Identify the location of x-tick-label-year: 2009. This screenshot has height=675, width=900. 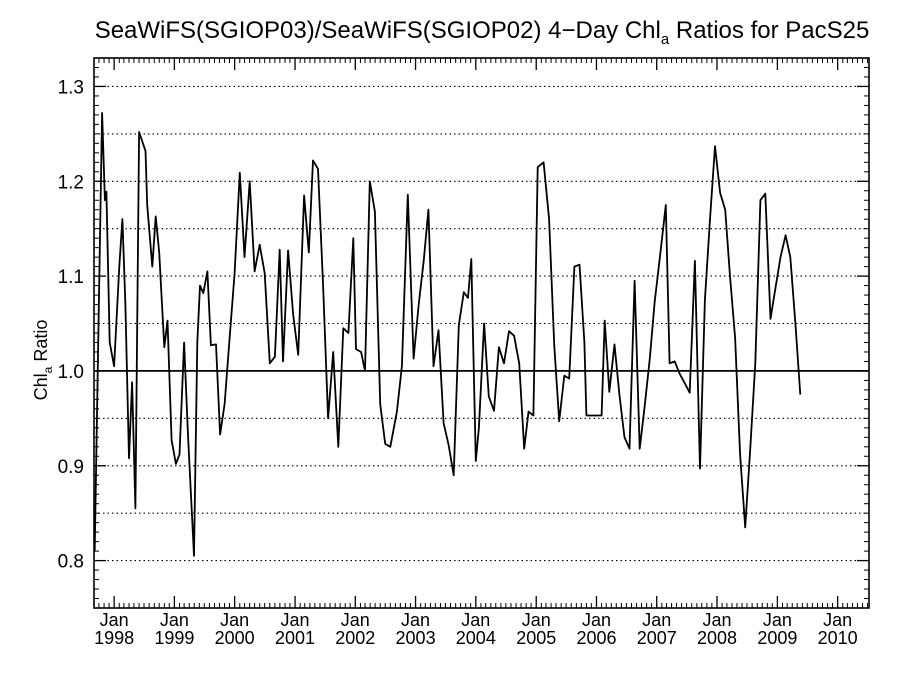
(777, 638).